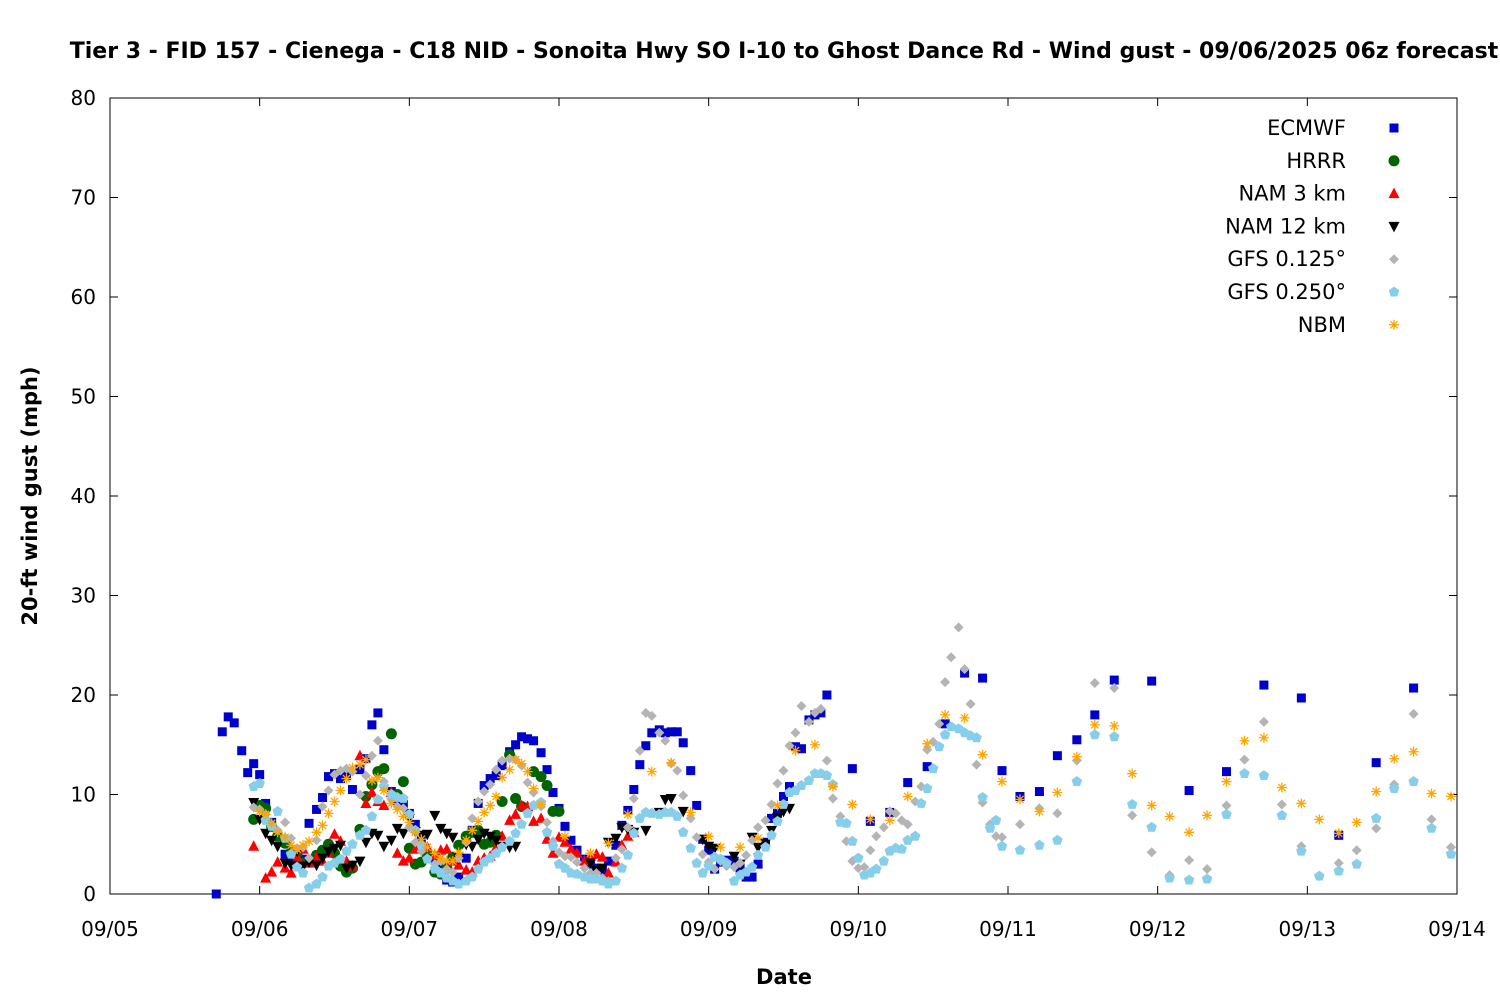 This screenshot has width=1500, height=1004. I want to click on y-axis-label: 20-ft wind gust (mph), so click(30, 495).